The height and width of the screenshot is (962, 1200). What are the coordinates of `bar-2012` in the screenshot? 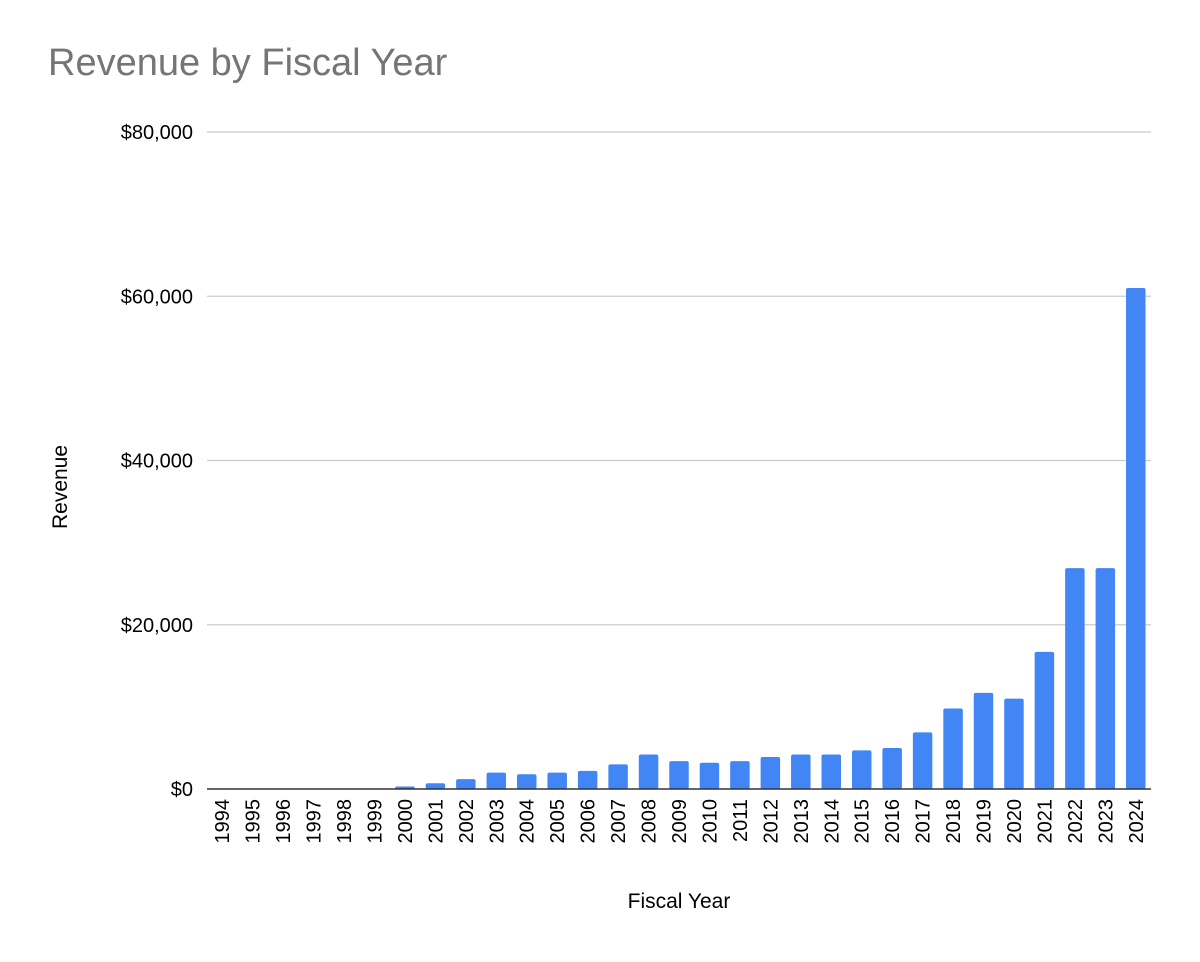 It's located at (770, 772).